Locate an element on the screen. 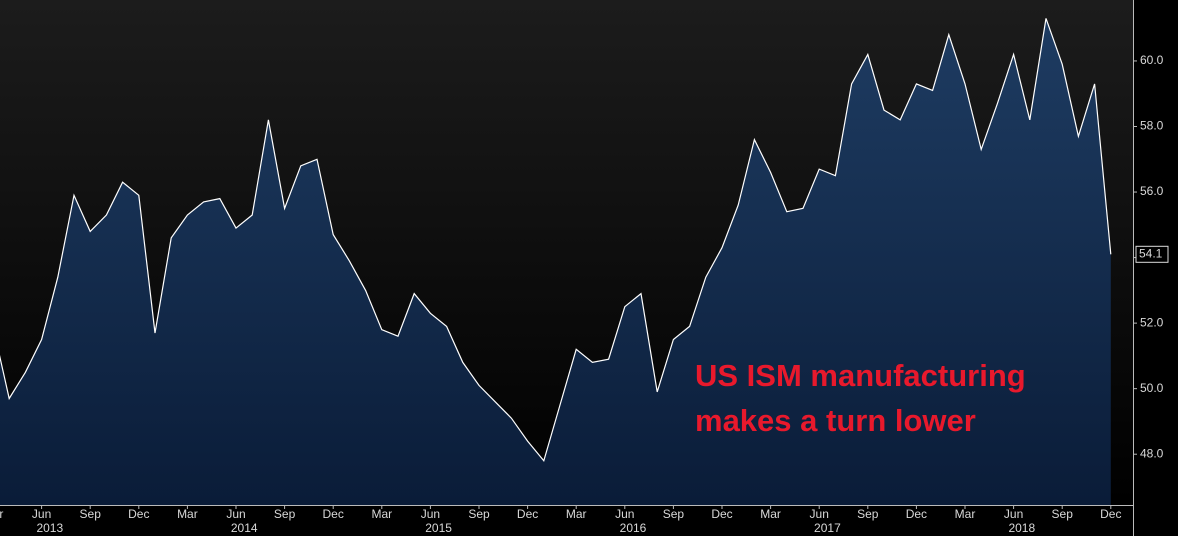 This screenshot has height=536, width=1178. x-year-label: 2016 is located at coordinates (633, 528).